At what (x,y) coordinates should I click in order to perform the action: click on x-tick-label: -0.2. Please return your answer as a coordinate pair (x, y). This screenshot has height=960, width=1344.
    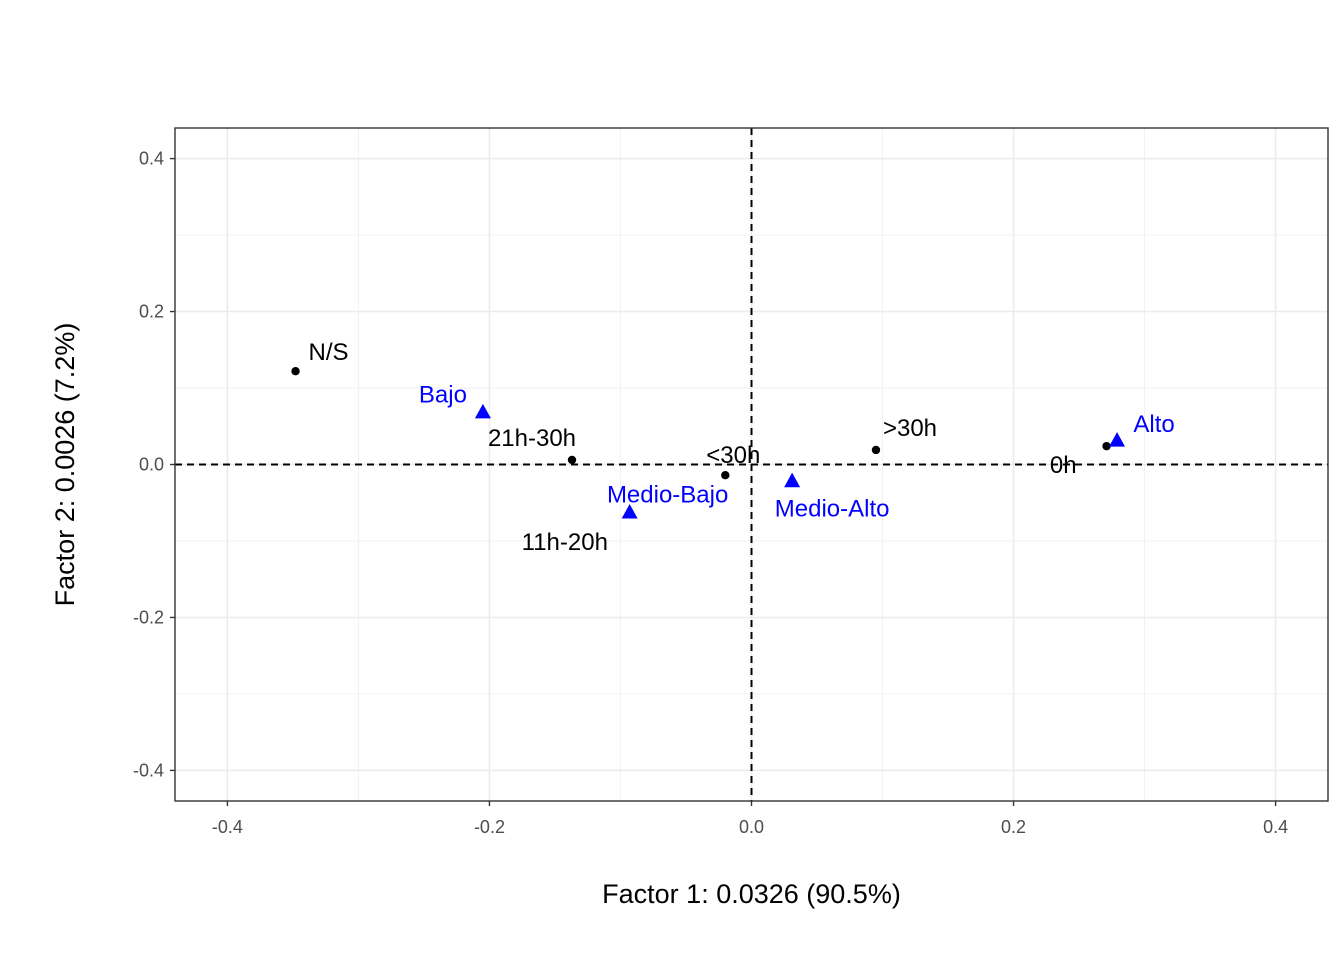
    Looking at the image, I should click on (489, 827).